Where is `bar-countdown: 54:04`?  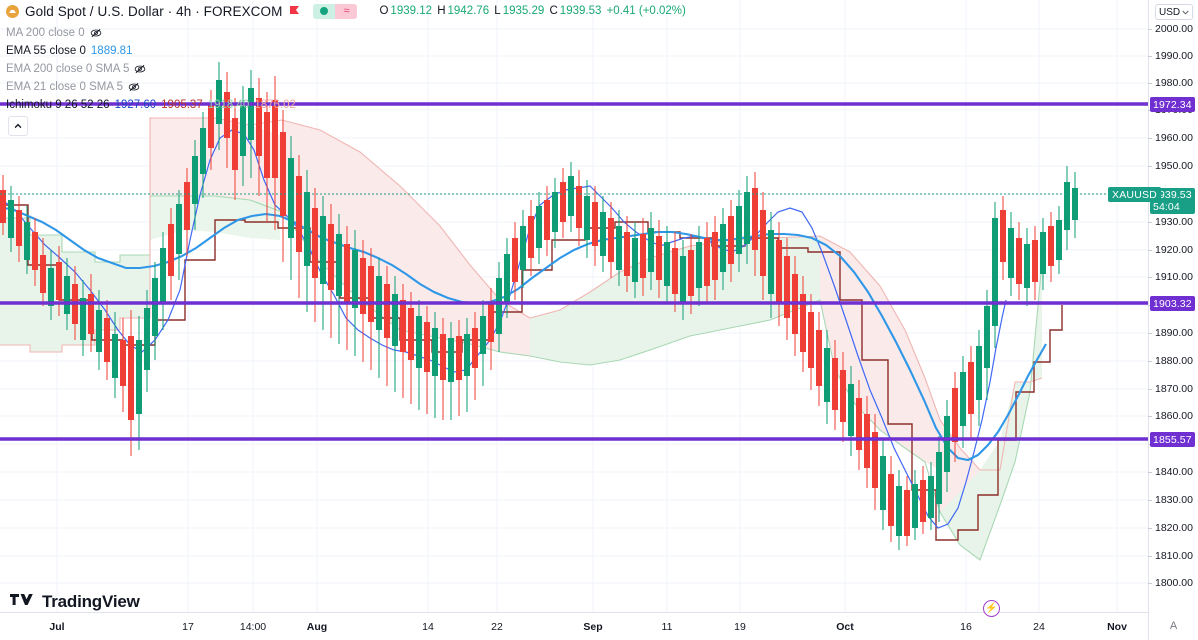
bar-countdown: 54:04 is located at coordinates (1166, 207).